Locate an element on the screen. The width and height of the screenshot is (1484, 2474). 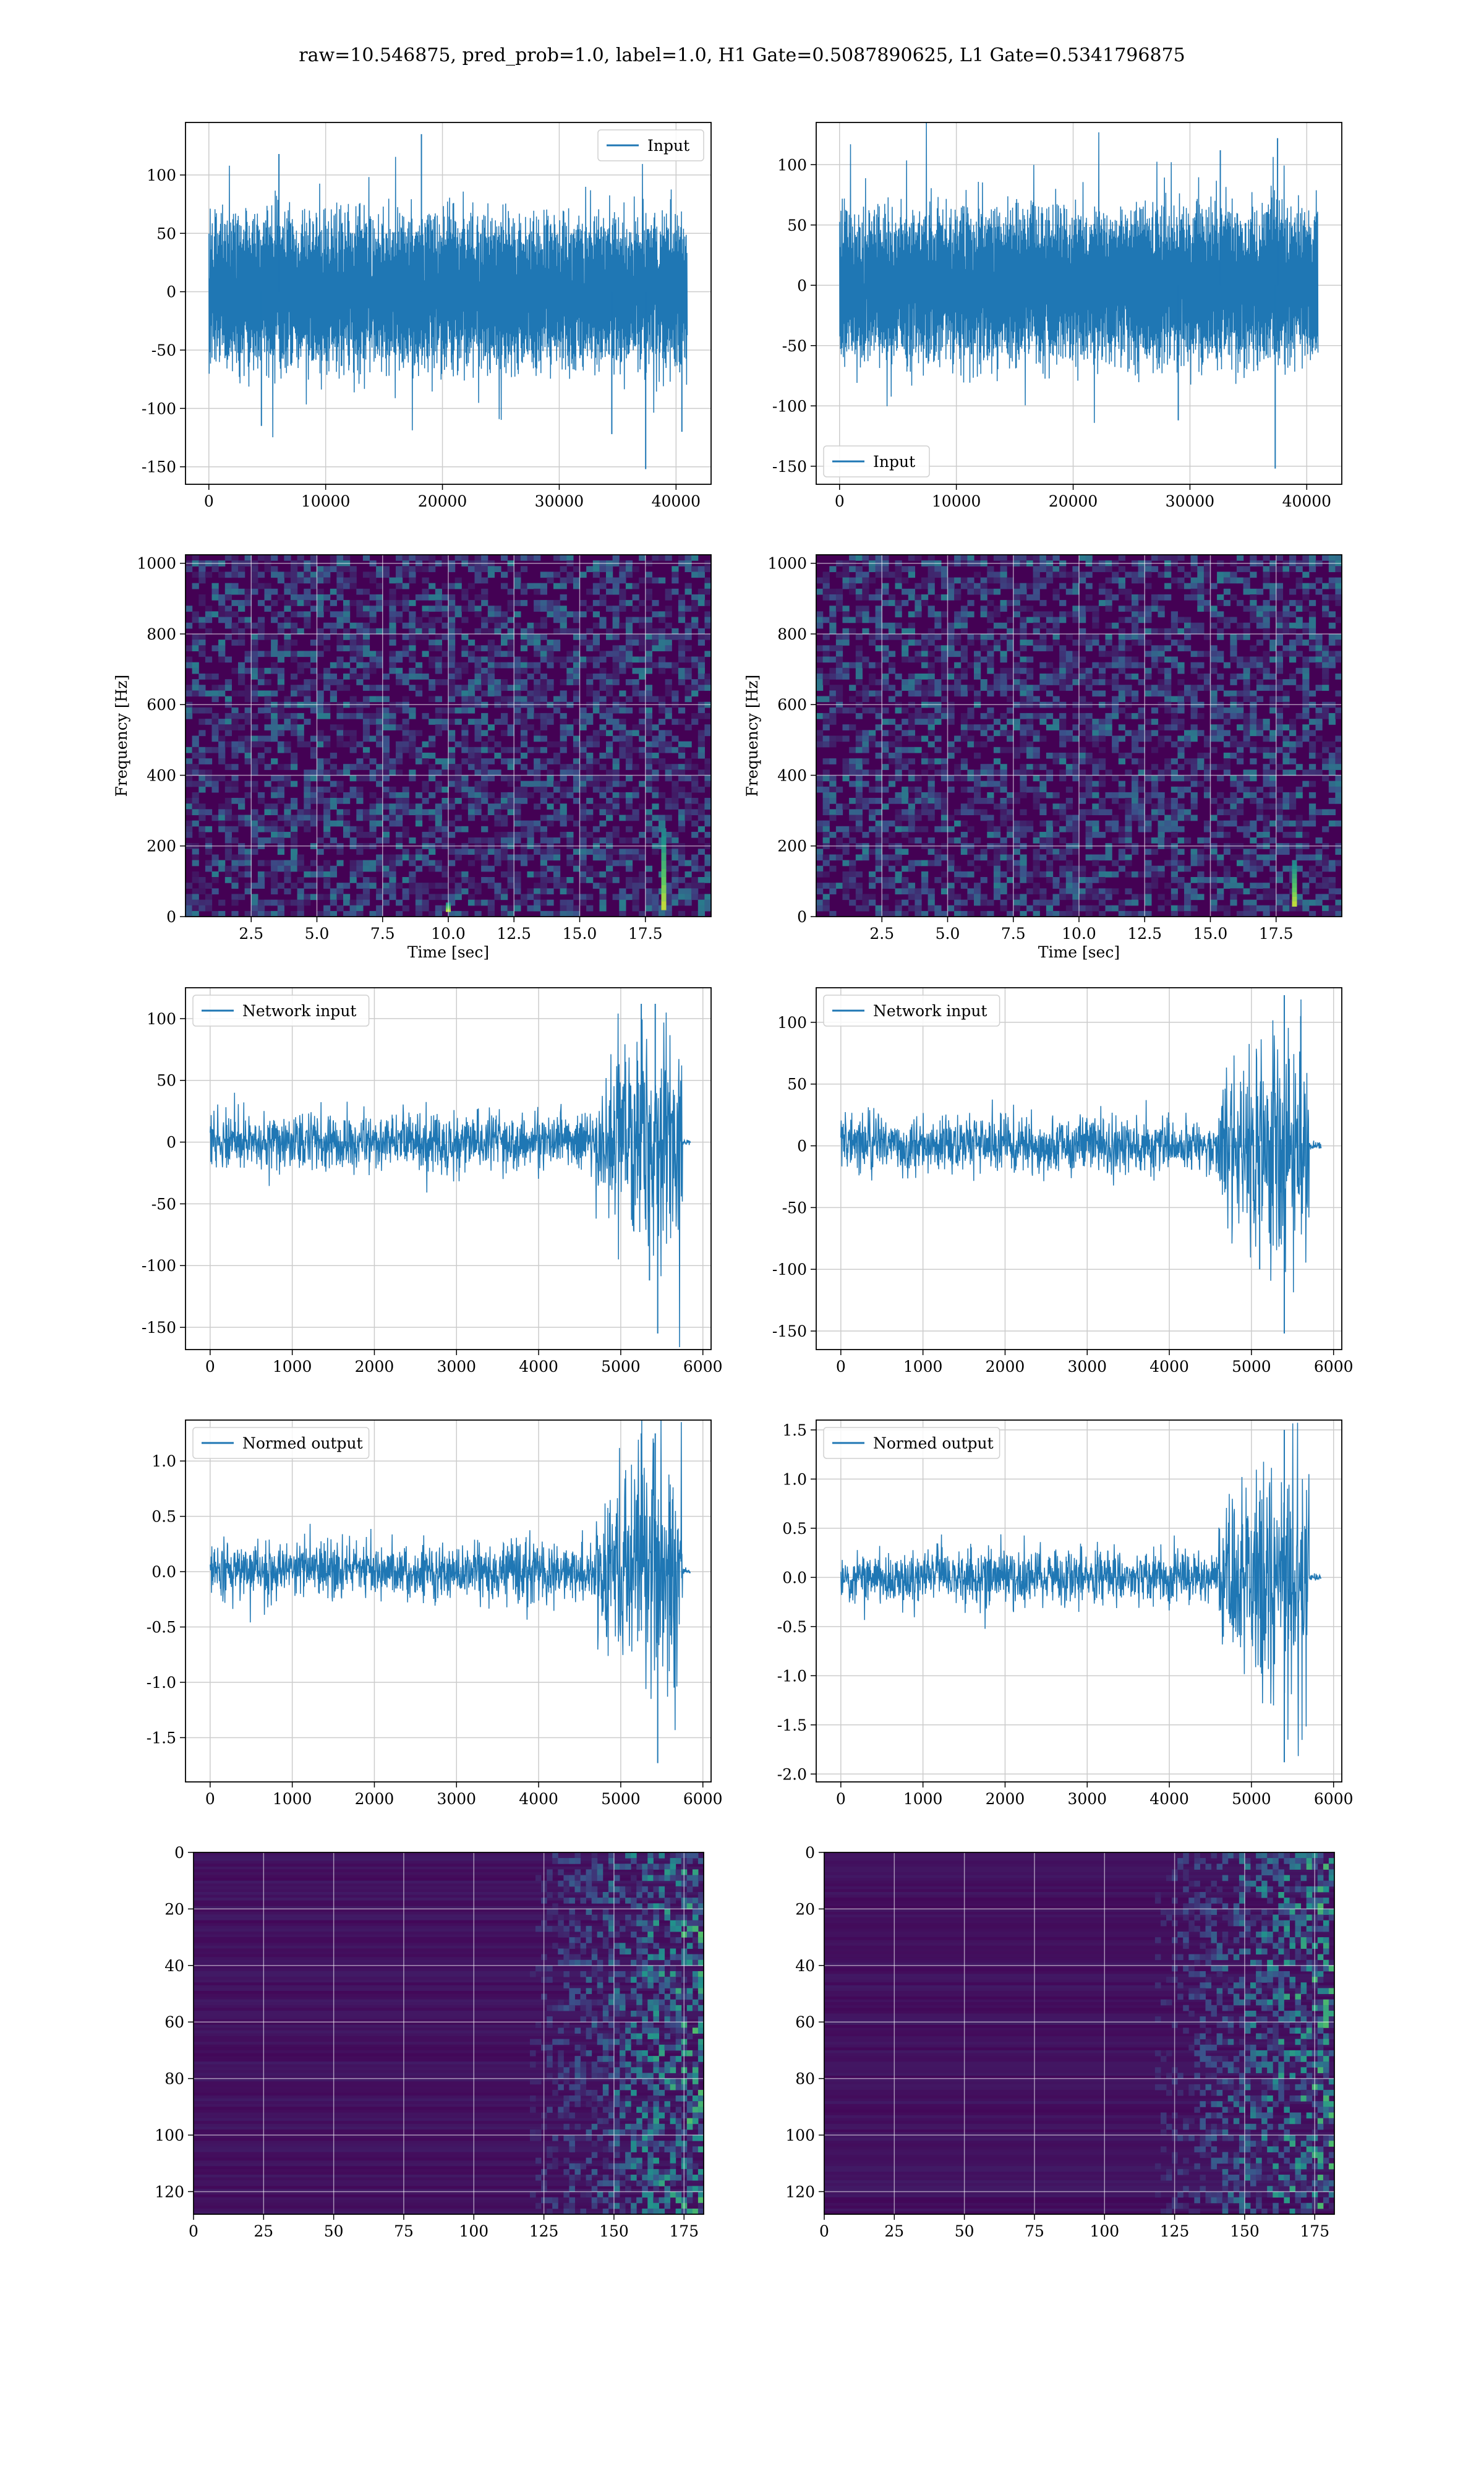
series-line-input is located at coordinates (1079, 272).